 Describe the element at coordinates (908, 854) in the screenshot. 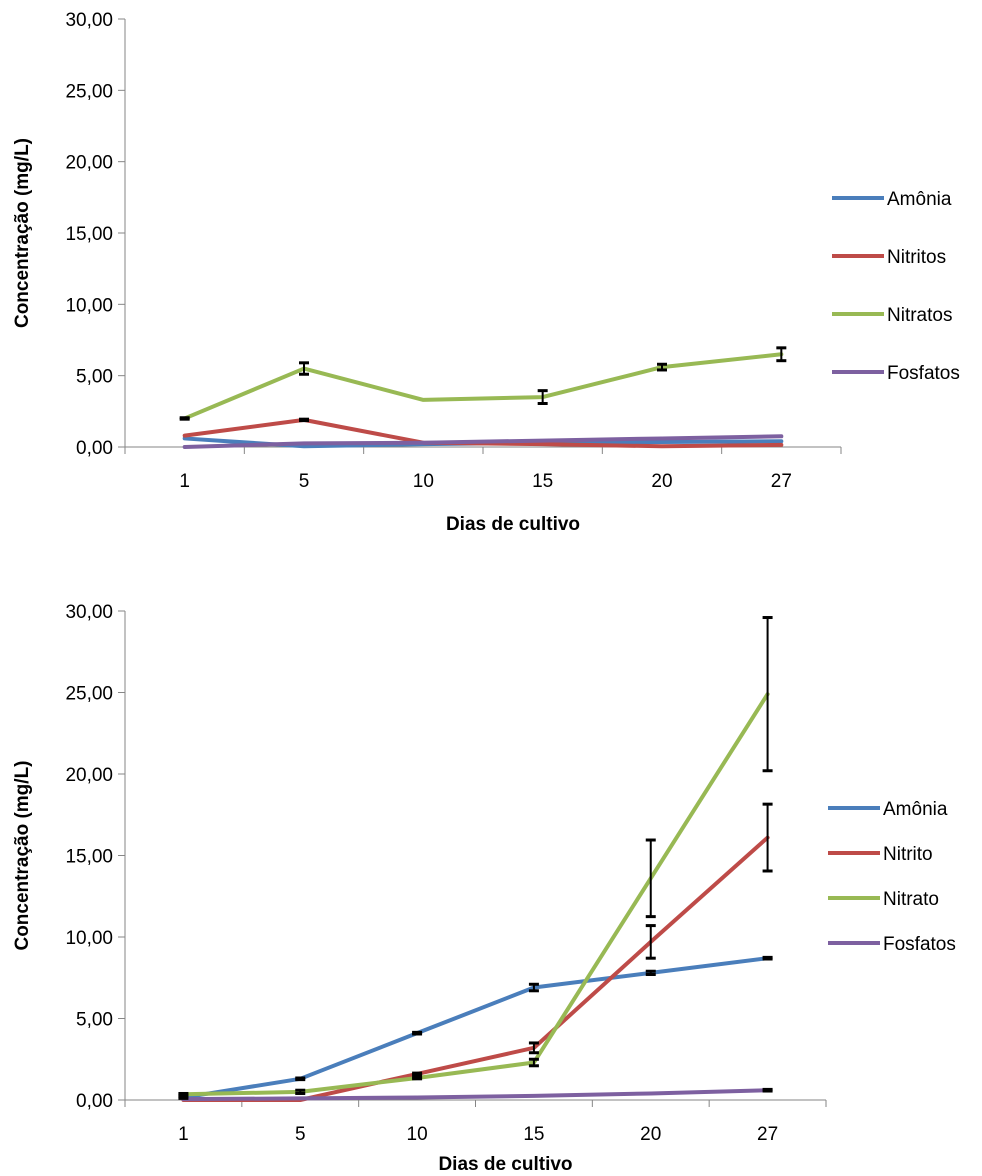

I see `legend-label: Nitrito` at that location.